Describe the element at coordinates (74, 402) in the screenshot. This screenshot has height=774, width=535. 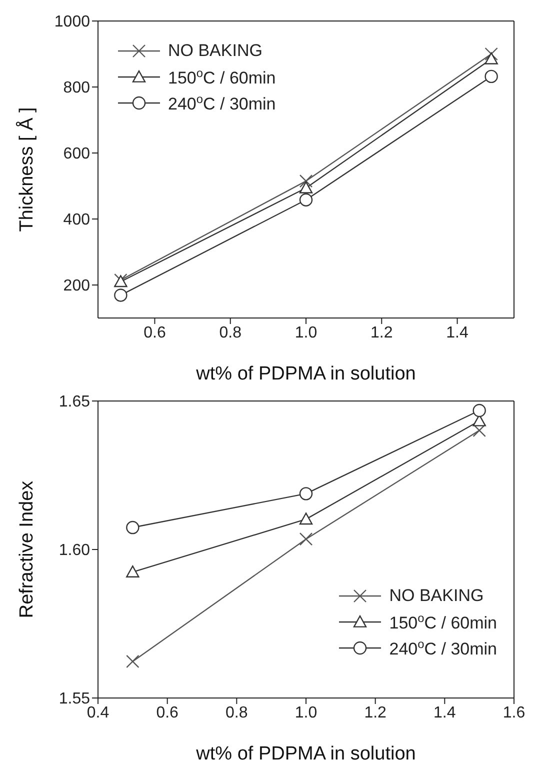
I see `y-tick-label: 1.65` at that location.